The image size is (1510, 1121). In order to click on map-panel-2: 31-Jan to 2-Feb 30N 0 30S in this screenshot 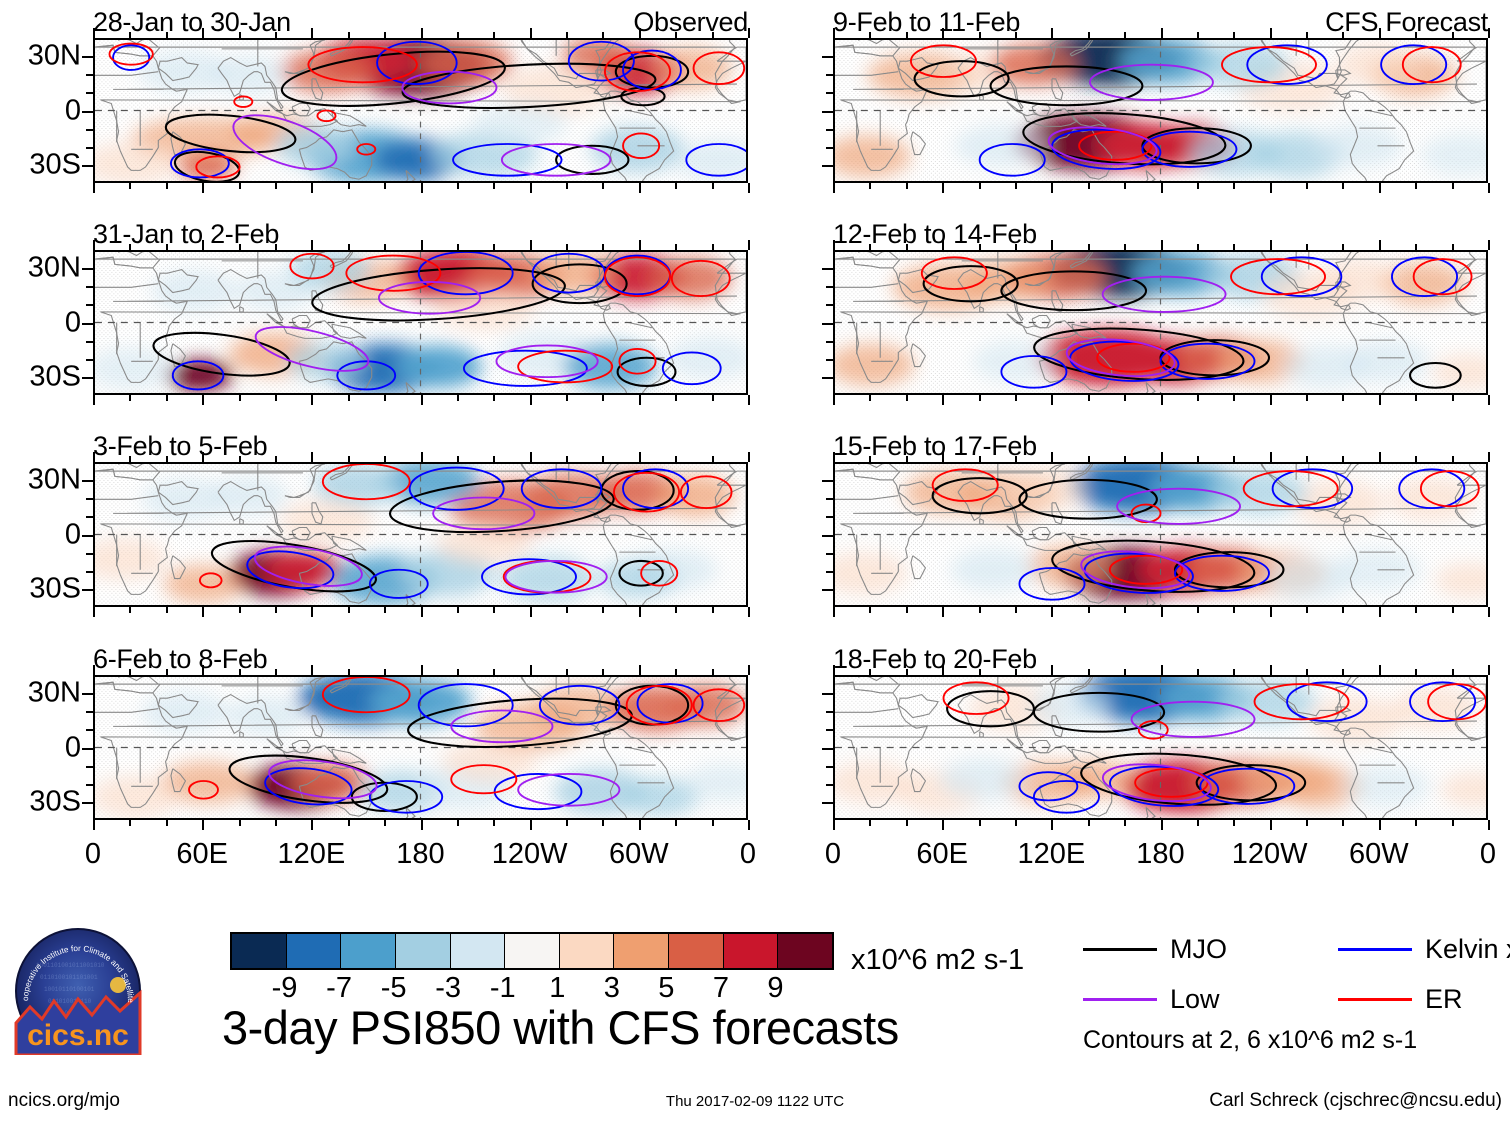, I will do `click(389, 312)`.